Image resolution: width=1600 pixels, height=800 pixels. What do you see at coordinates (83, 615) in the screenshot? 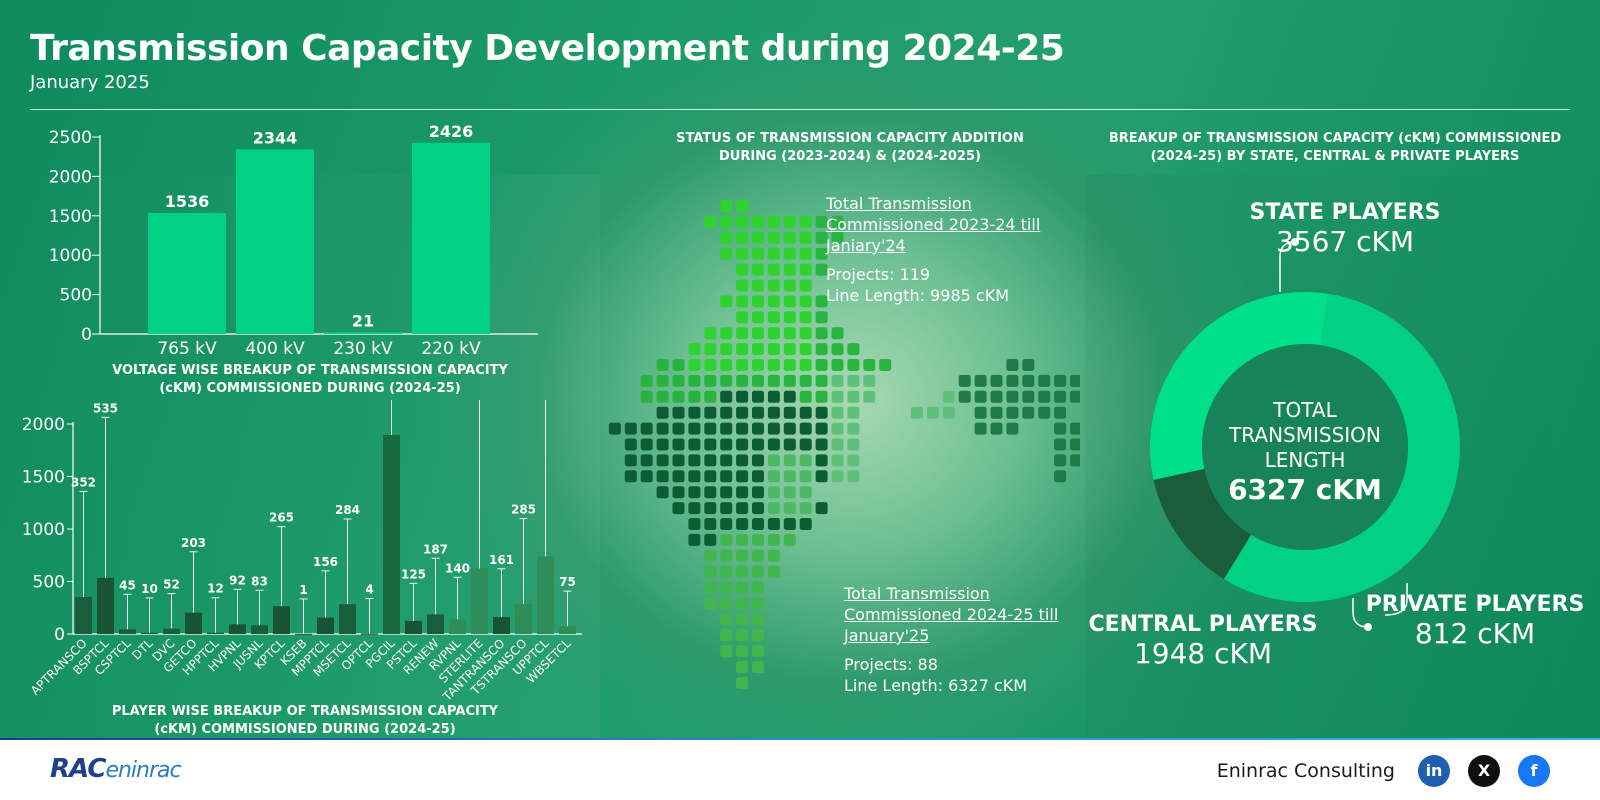
I see `bar-aptransco` at bounding box center [83, 615].